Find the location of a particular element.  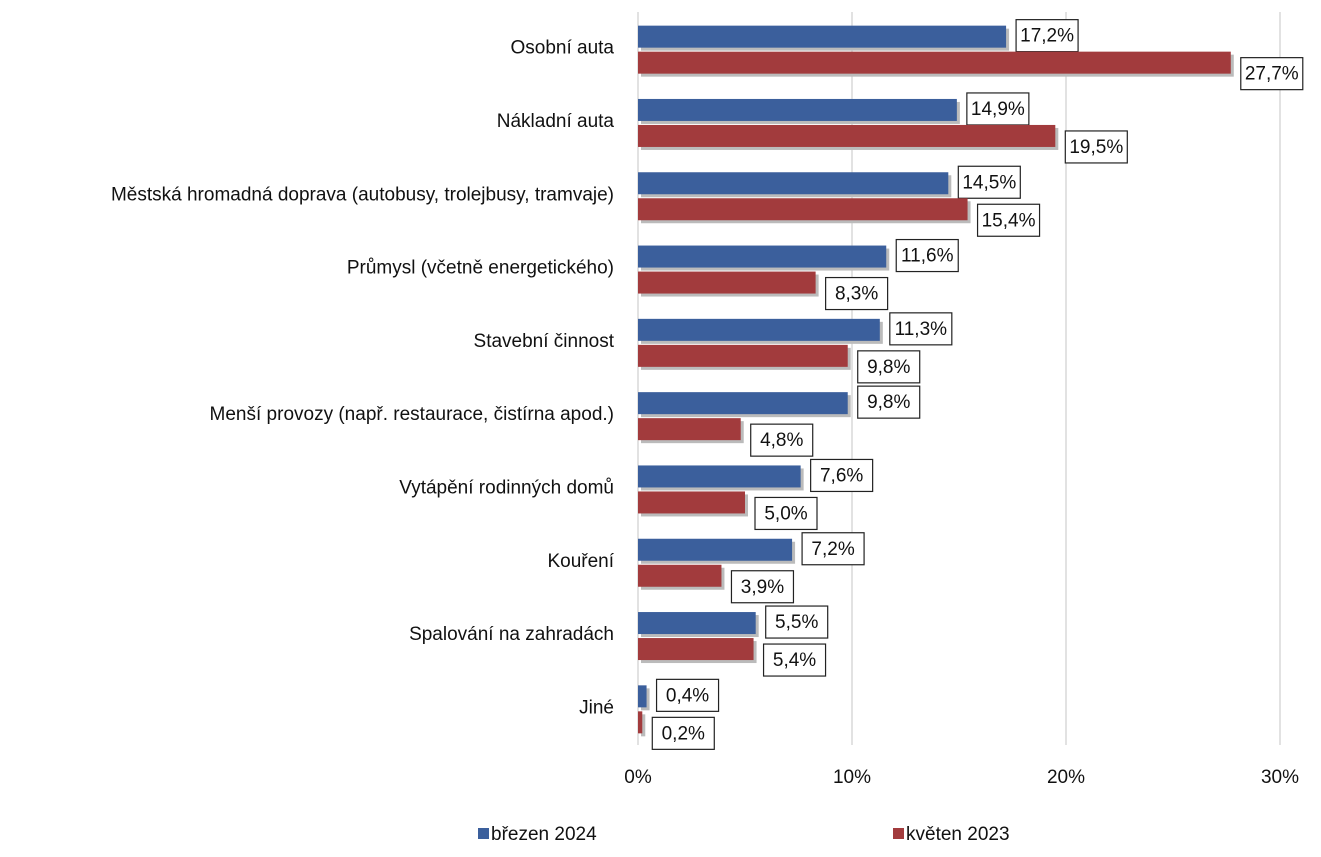

value-label: 3,9% is located at coordinates (762, 587).